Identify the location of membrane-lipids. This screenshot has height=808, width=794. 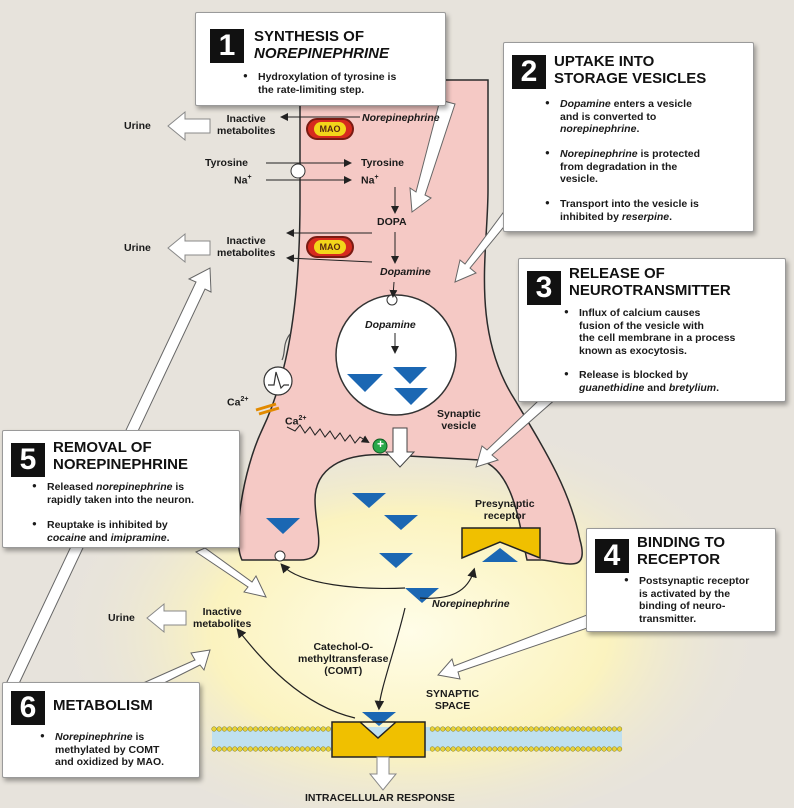
(417, 739).